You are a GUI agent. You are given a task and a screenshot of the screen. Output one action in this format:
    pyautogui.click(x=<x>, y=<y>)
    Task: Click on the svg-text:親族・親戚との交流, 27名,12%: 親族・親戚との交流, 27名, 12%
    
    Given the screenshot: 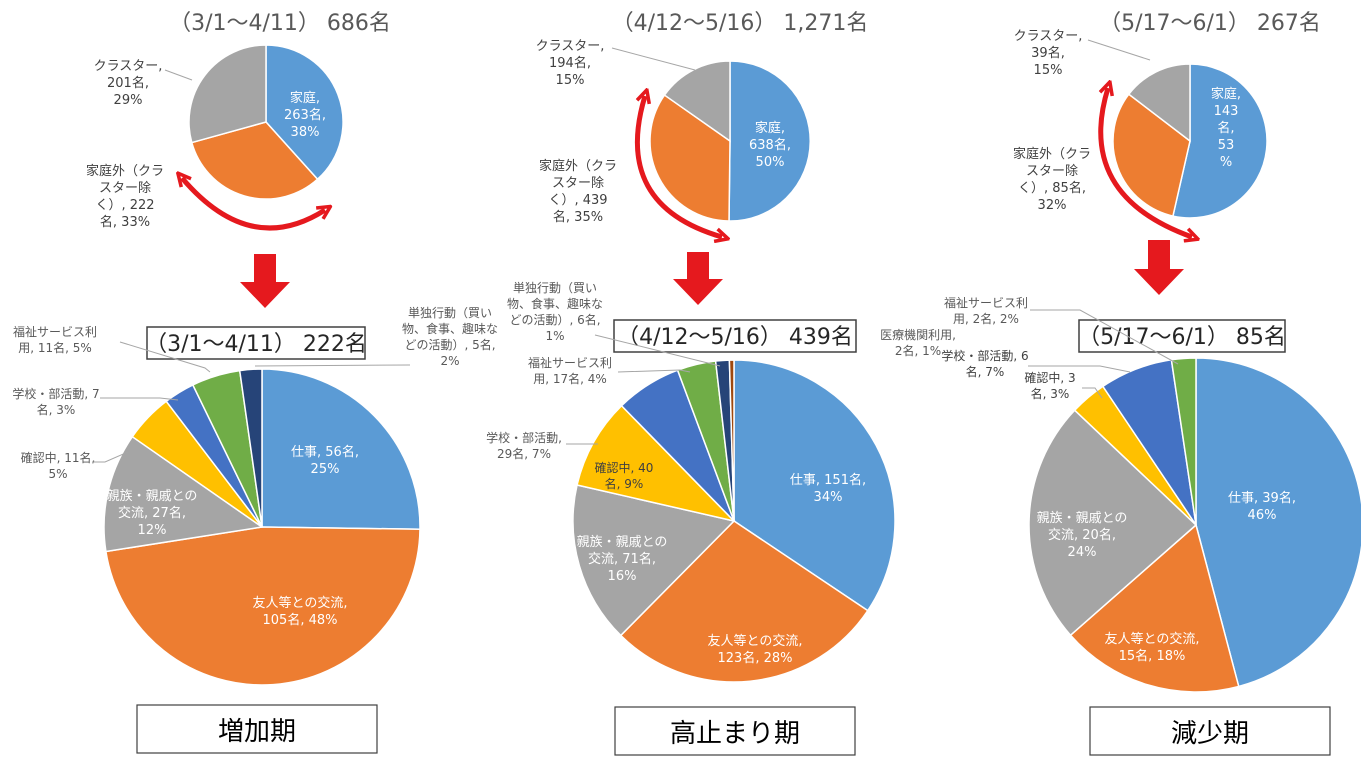 What is the action you would take?
    pyautogui.click(x=152, y=513)
    